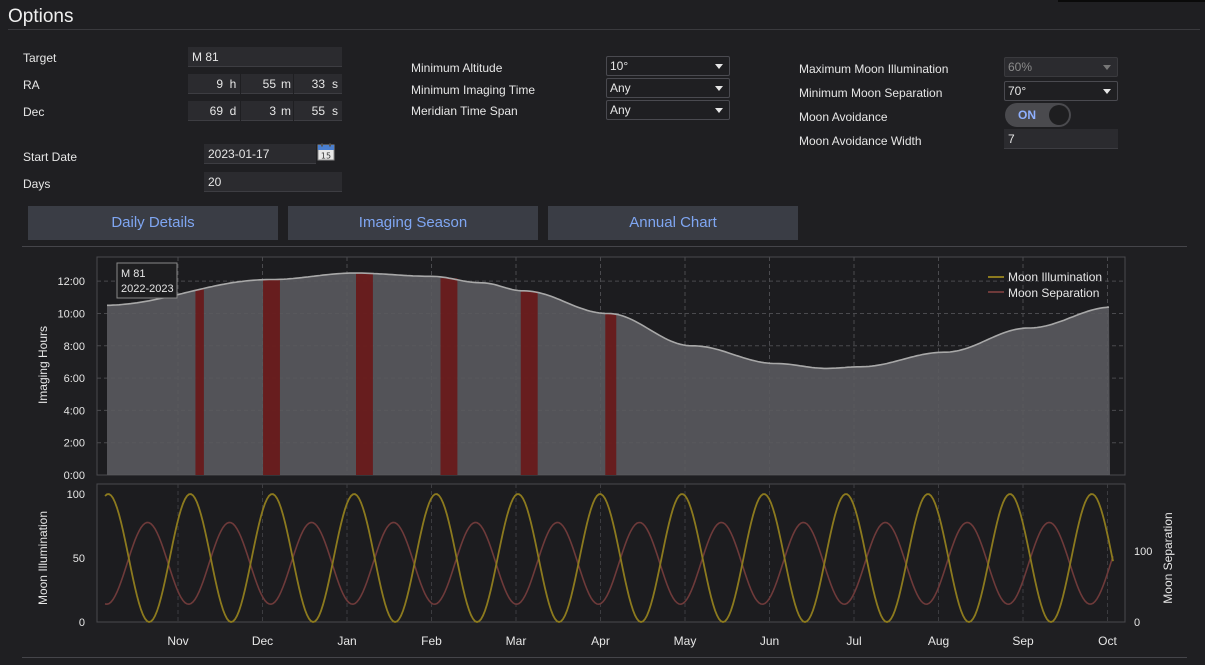 This screenshot has width=1205, height=665. I want to click on month-tick-label: Feb, so click(431, 641).